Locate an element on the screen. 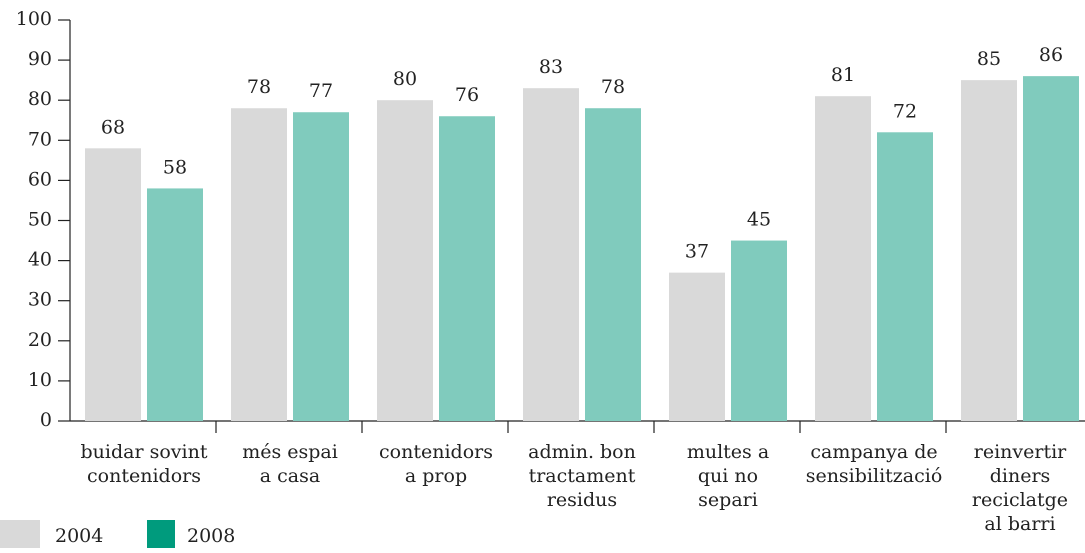  y-tick-label: 80 is located at coordinates (40, 99).